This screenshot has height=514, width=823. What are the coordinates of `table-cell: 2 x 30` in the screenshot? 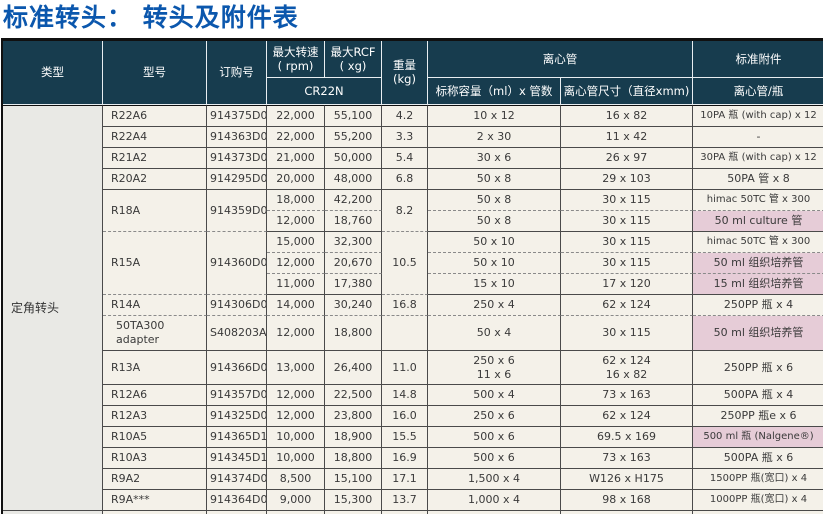 It's located at (494, 137).